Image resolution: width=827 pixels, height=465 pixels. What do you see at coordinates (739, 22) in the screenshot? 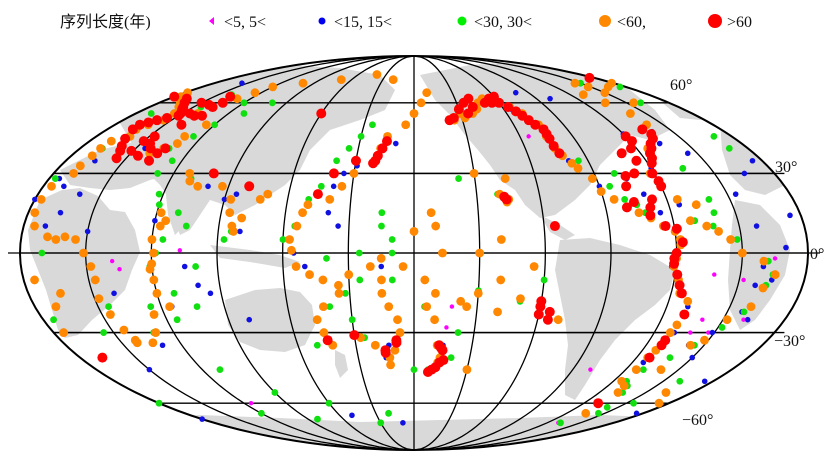
I see `legend-item-gt60-label: >60` at bounding box center [739, 22].